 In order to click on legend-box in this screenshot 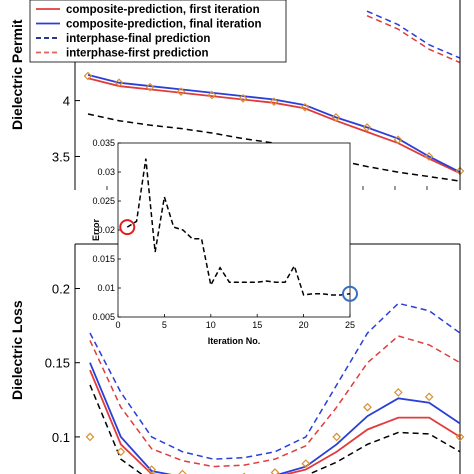, I will do `click(158, 31)`.